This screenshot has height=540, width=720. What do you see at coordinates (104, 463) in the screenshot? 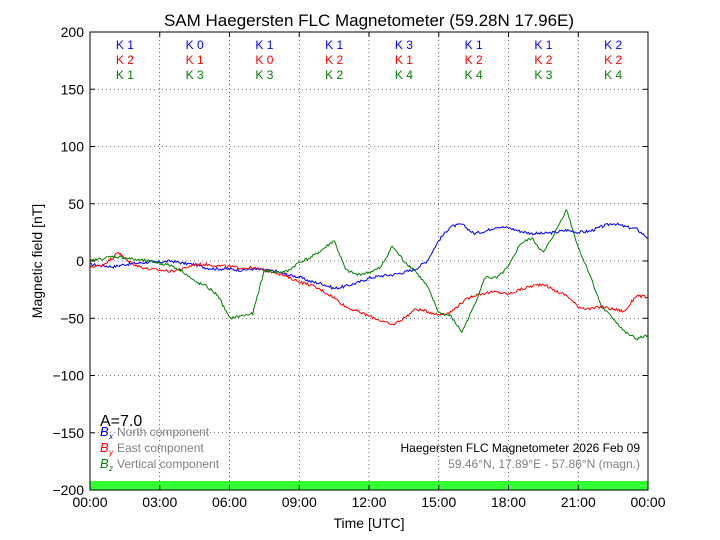
I see `legend-symbol-z: B` at bounding box center [104, 463].